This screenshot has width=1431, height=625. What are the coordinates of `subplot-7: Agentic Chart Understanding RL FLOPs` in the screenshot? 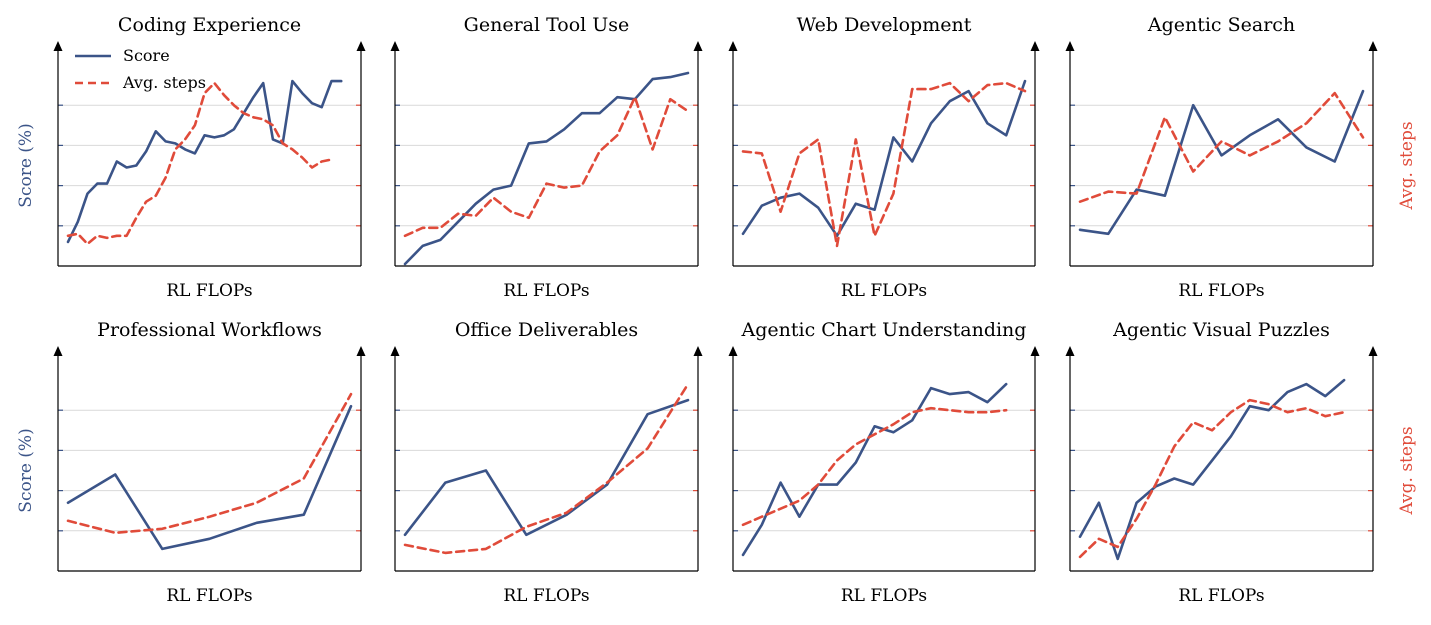 It's located at (884, 462).